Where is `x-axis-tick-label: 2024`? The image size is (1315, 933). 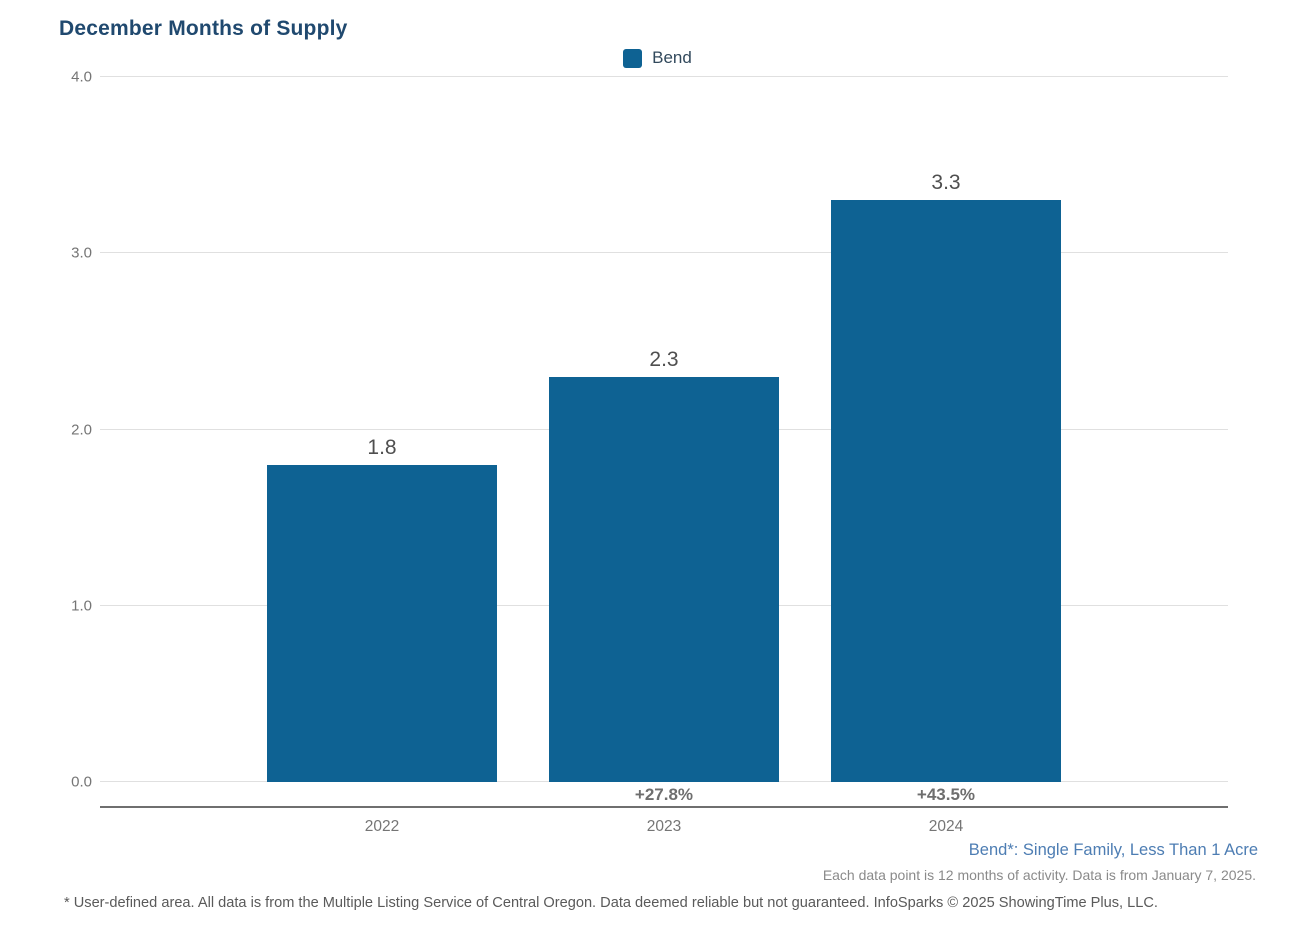
x-axis-tick-label: 2024 is located at coordinates (946, 826).